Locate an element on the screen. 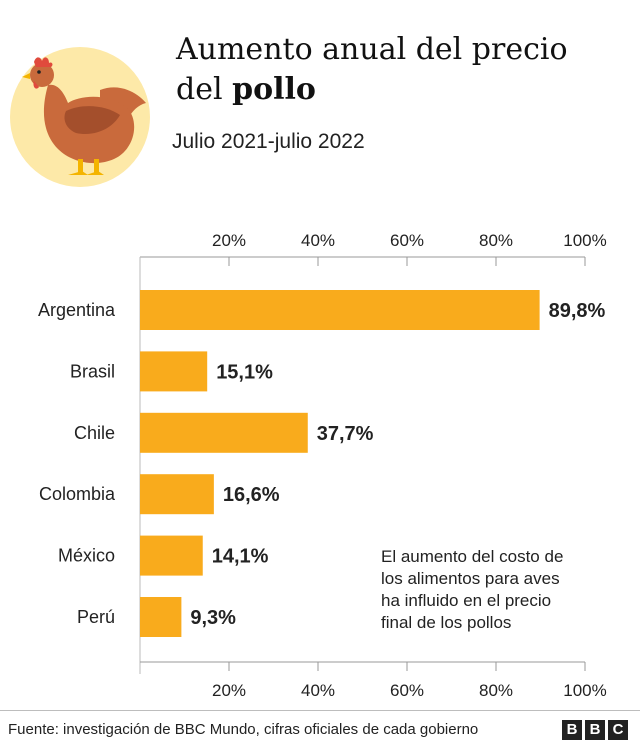 The height and width of the screenshot is (751, 640). chart-title: Aumento anual del precio del pollo is located at coordinates (396, 70).